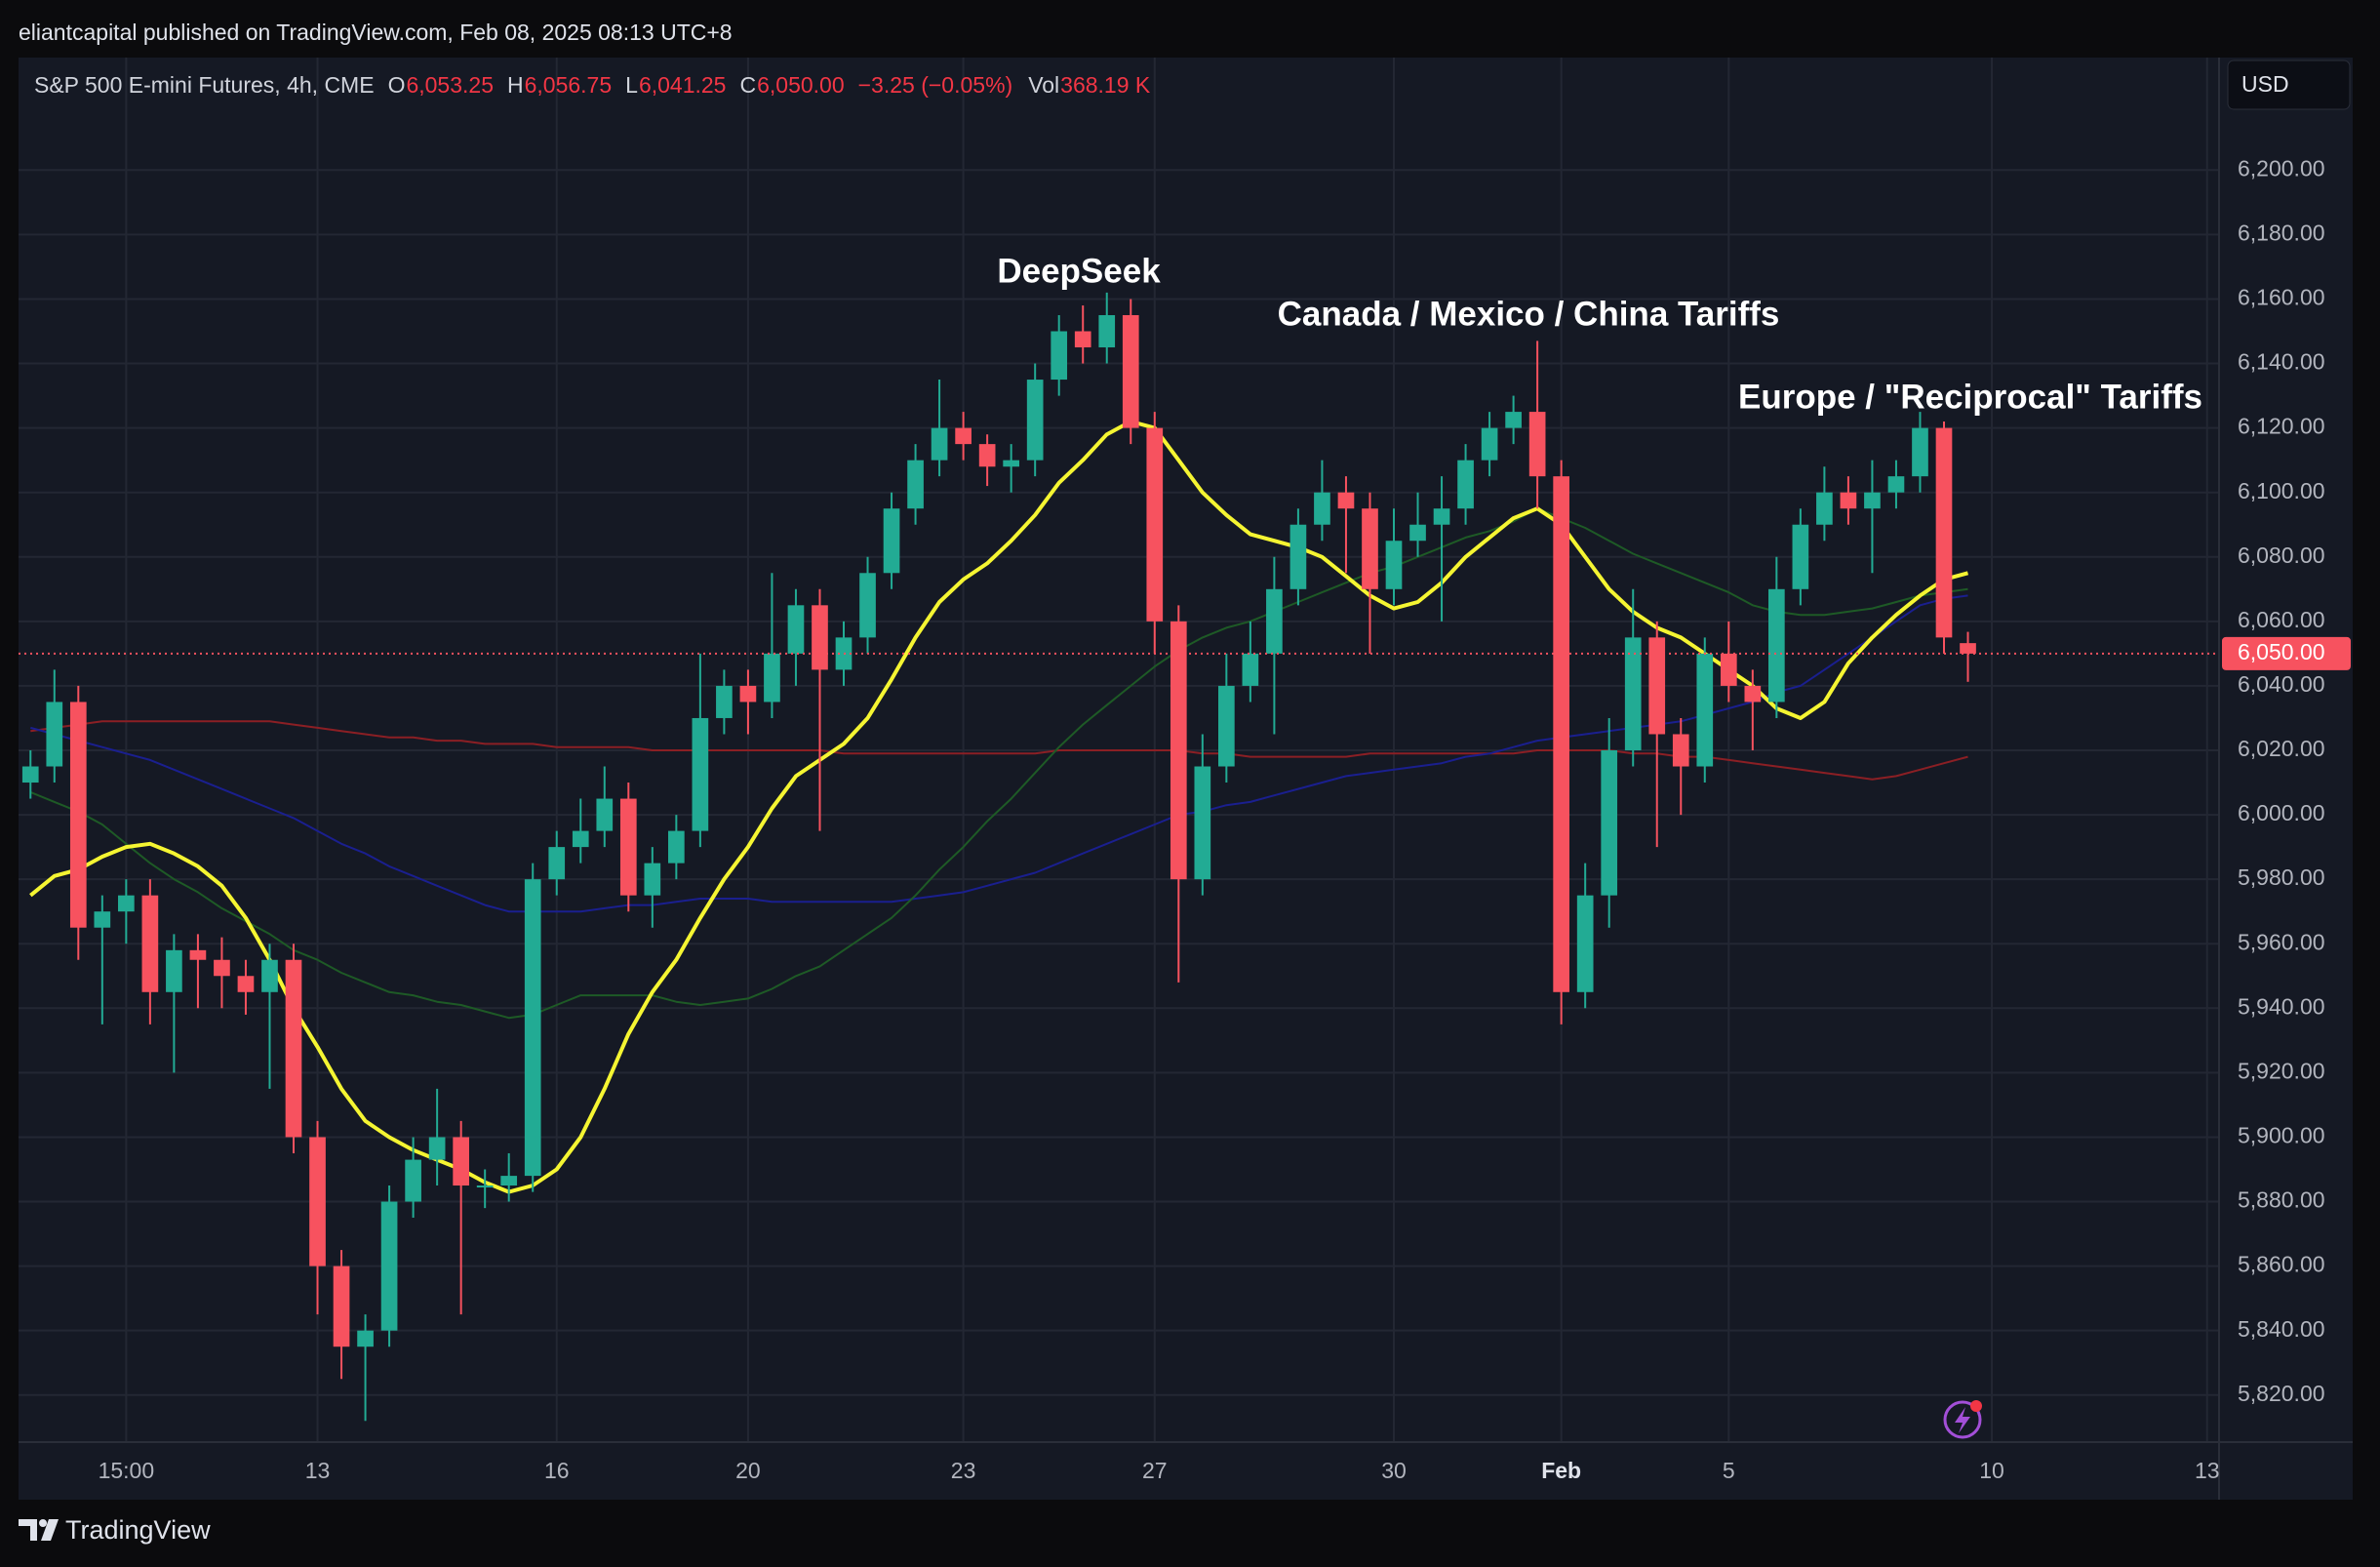  Describe the element at coordinates (935, 85) in the screenshot. I see `price-change: −3.25 (−0.05%)` at that location.